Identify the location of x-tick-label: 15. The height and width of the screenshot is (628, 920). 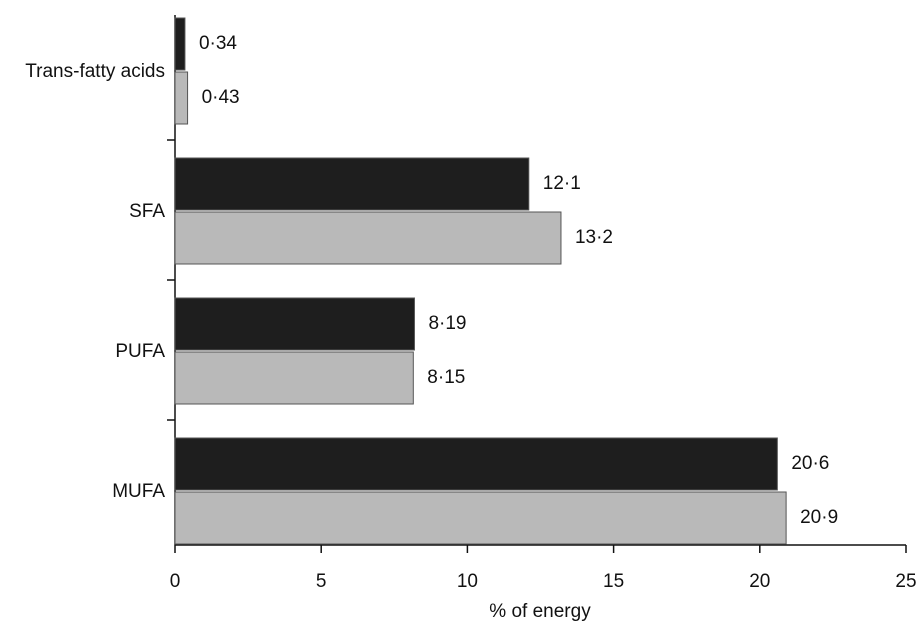
(613, 581).